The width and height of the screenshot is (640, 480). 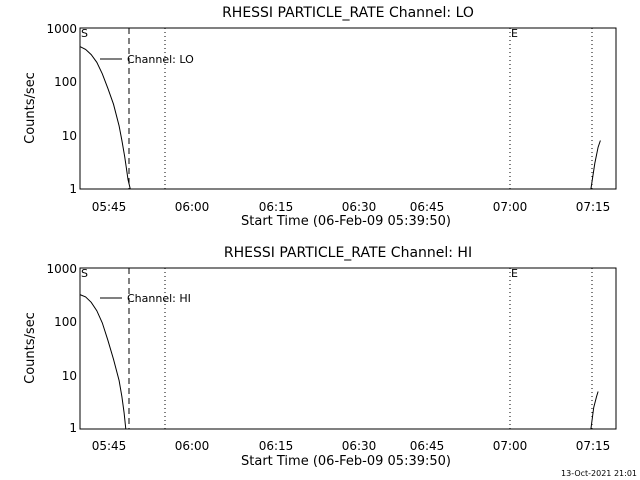 What do you see at coordinates (348, 253) in the screenshot?
I see `chart-title: RHESSI PARTICLE_RATE Channel: HI` at bounding box center [348, 253].